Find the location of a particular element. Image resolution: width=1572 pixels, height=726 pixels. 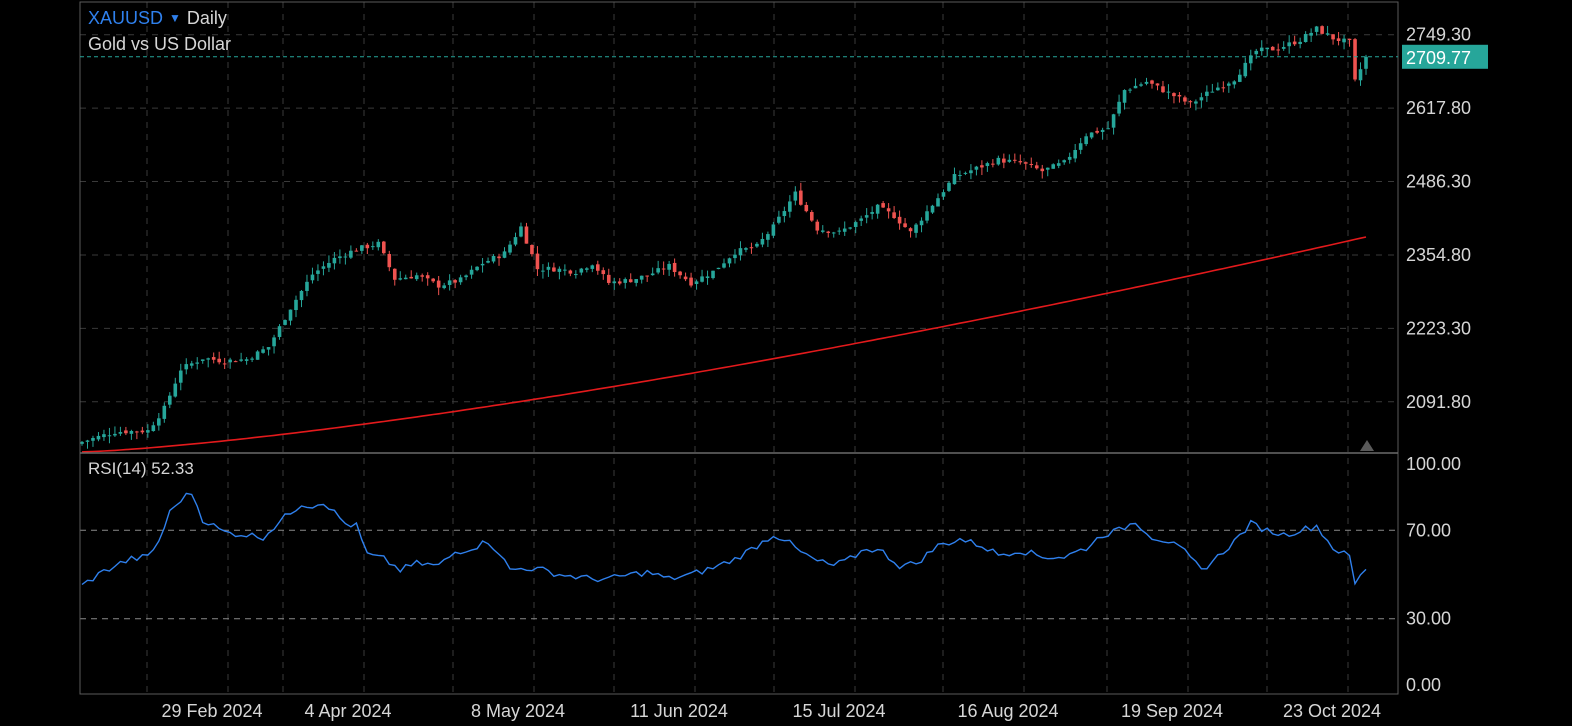

timeframe-selector: Daily is located at coordinates (206, 18).